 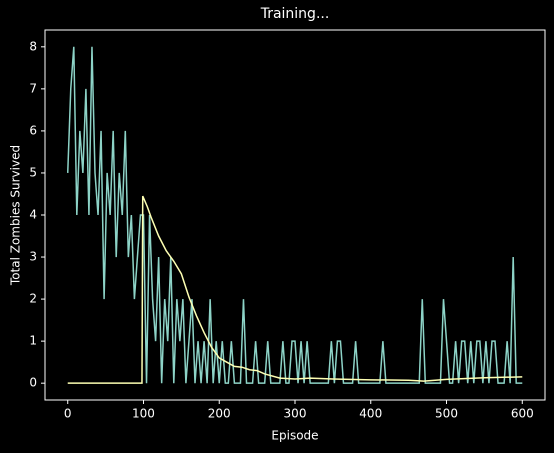 What do you see at coordinates (219, 414) in the screenshot?
I see `x-tick-label: 200` at bounding box center [219, 414].